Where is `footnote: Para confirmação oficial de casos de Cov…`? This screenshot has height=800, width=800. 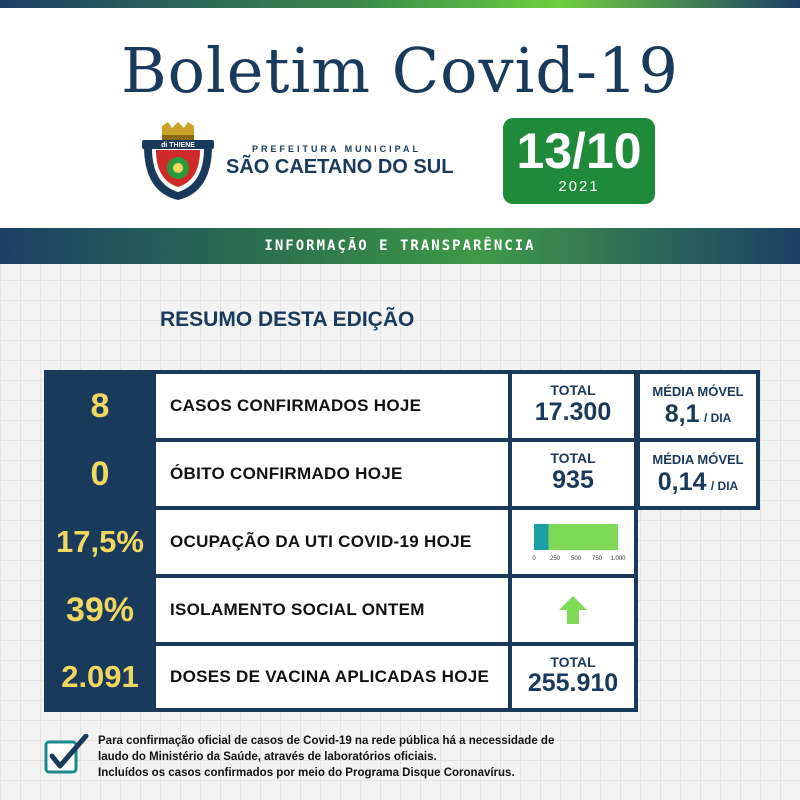 footnote: Para confirmação oficial de casos de Cov… is located at coordinates (358, 757).